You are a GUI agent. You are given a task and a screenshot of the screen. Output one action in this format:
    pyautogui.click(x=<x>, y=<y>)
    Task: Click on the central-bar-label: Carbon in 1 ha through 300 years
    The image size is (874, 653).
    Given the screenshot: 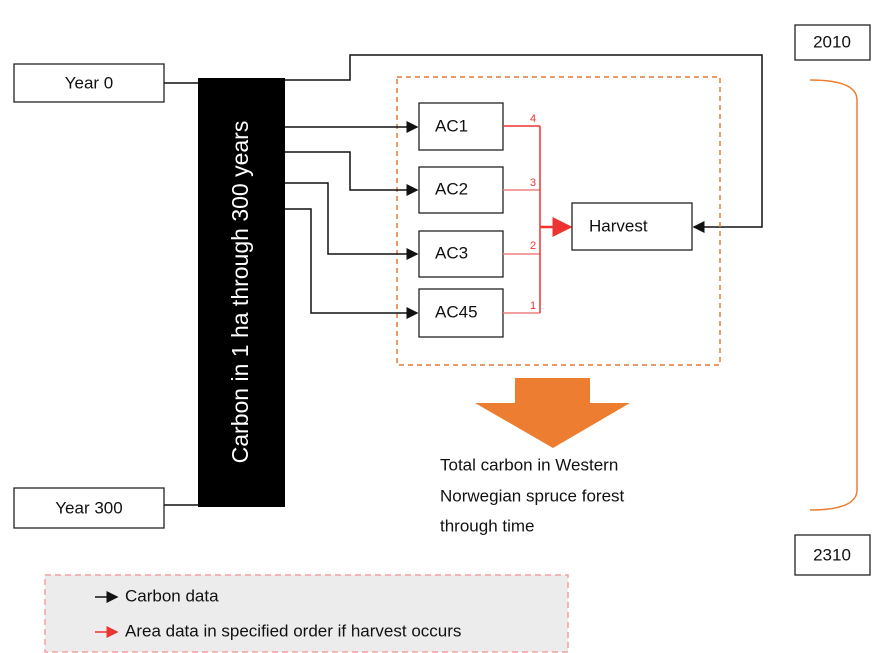 What is the action you would take?
    pyautogui.click(x=240, y=292)
    